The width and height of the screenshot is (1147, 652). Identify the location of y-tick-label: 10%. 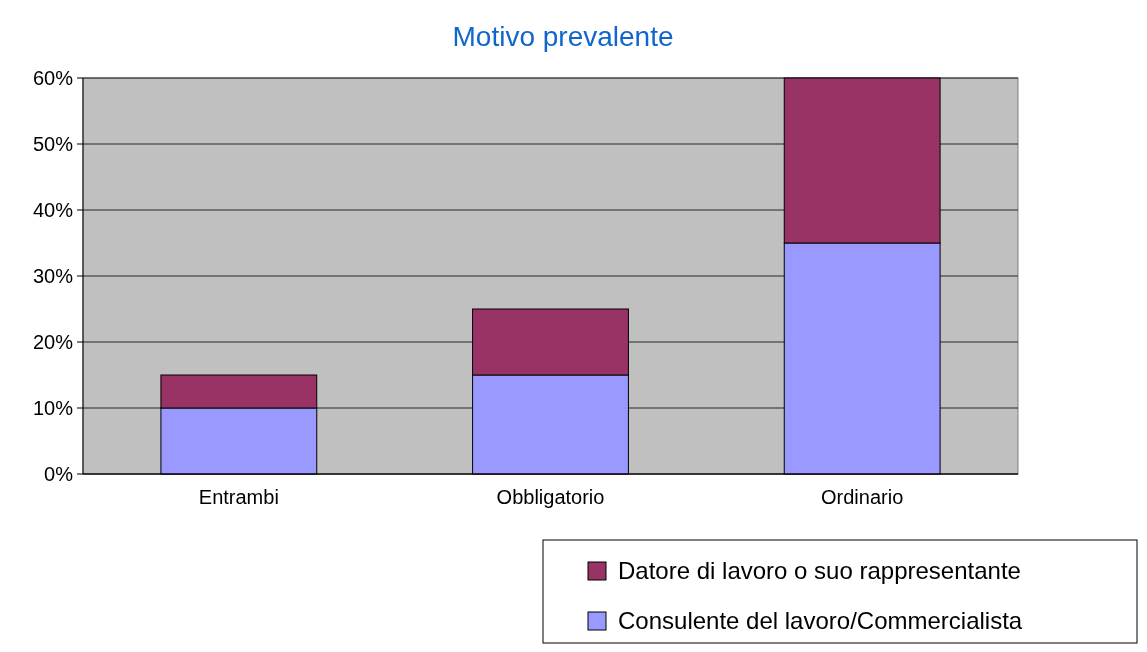
(53, 408).